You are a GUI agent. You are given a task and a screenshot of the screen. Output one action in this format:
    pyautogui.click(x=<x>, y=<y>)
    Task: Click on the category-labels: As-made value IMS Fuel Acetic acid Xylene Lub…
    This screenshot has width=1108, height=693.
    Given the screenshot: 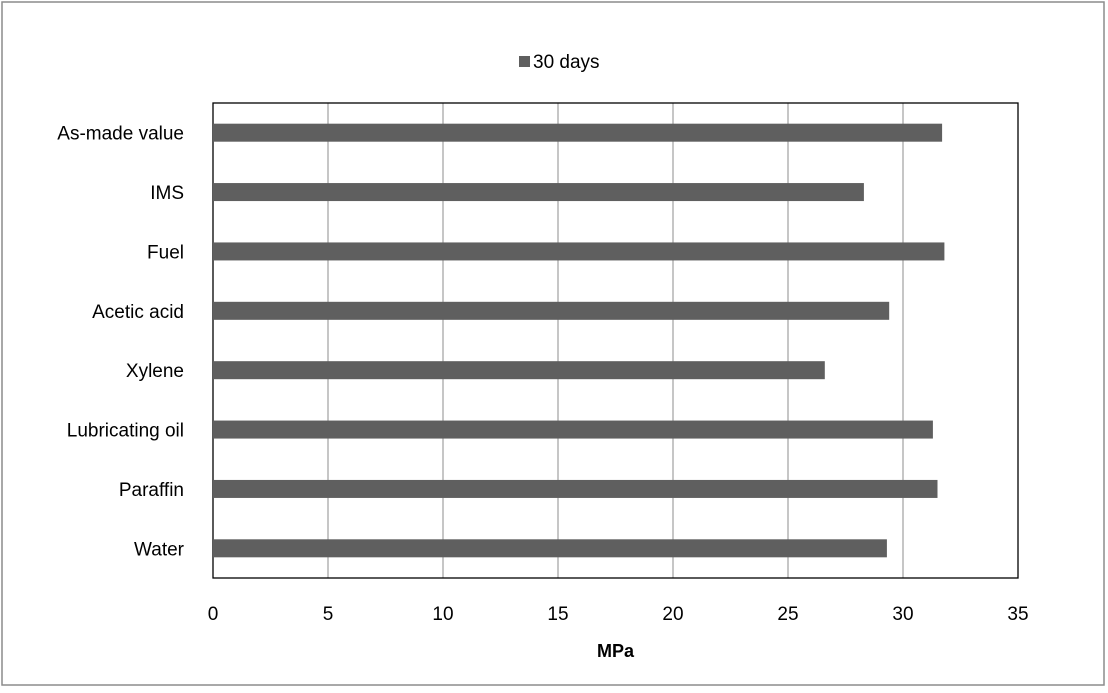 What is the action you would take?
    pyautogui.click(x=120, y=342)
    